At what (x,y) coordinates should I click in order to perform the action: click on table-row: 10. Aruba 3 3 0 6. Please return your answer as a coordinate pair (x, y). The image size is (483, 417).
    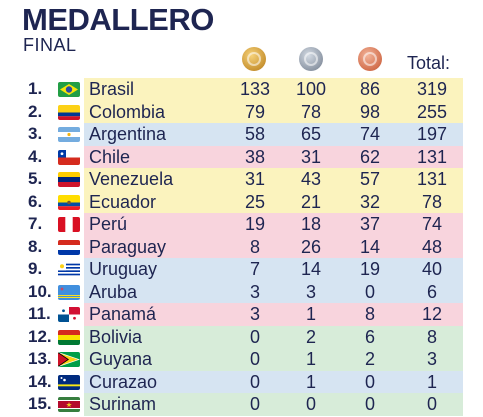
    Looking at the image, I should click on (241, 291).